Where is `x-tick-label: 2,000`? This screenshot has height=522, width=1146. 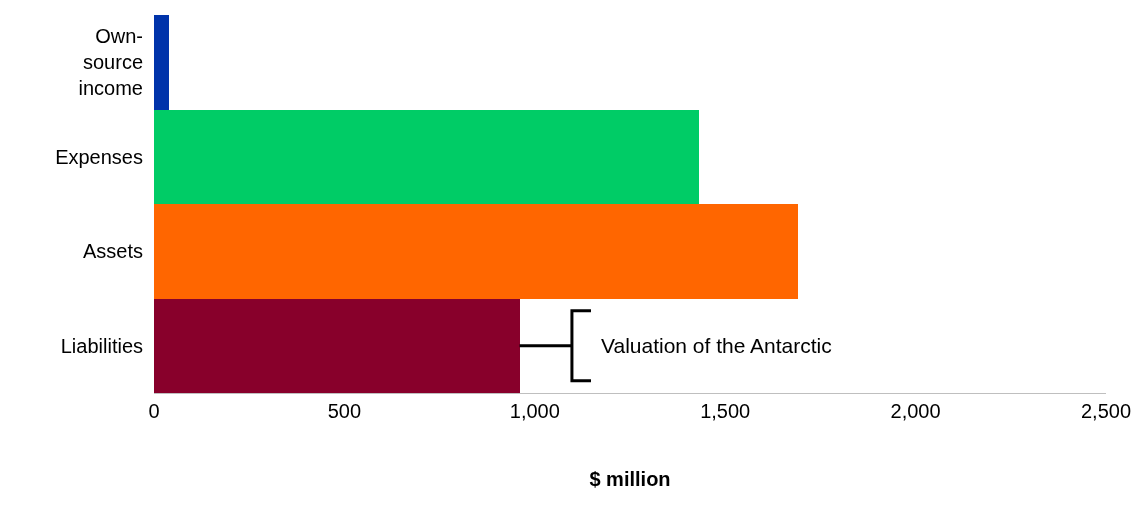 x-tick-label: 2,000 is located at coordinates (915, 411).